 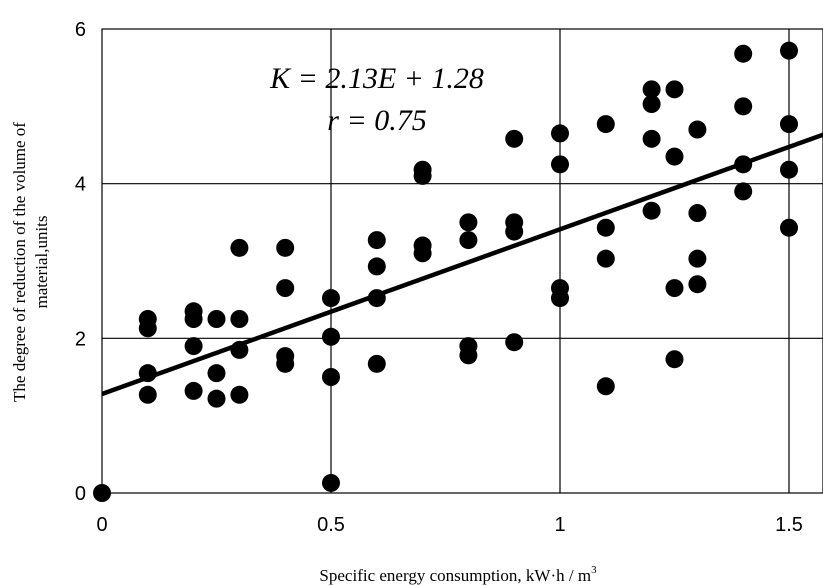 What do you see at coordinates (80, 494) in the screenshot?
I see `y-tick-label: 0` at bounding box center [80, 494].